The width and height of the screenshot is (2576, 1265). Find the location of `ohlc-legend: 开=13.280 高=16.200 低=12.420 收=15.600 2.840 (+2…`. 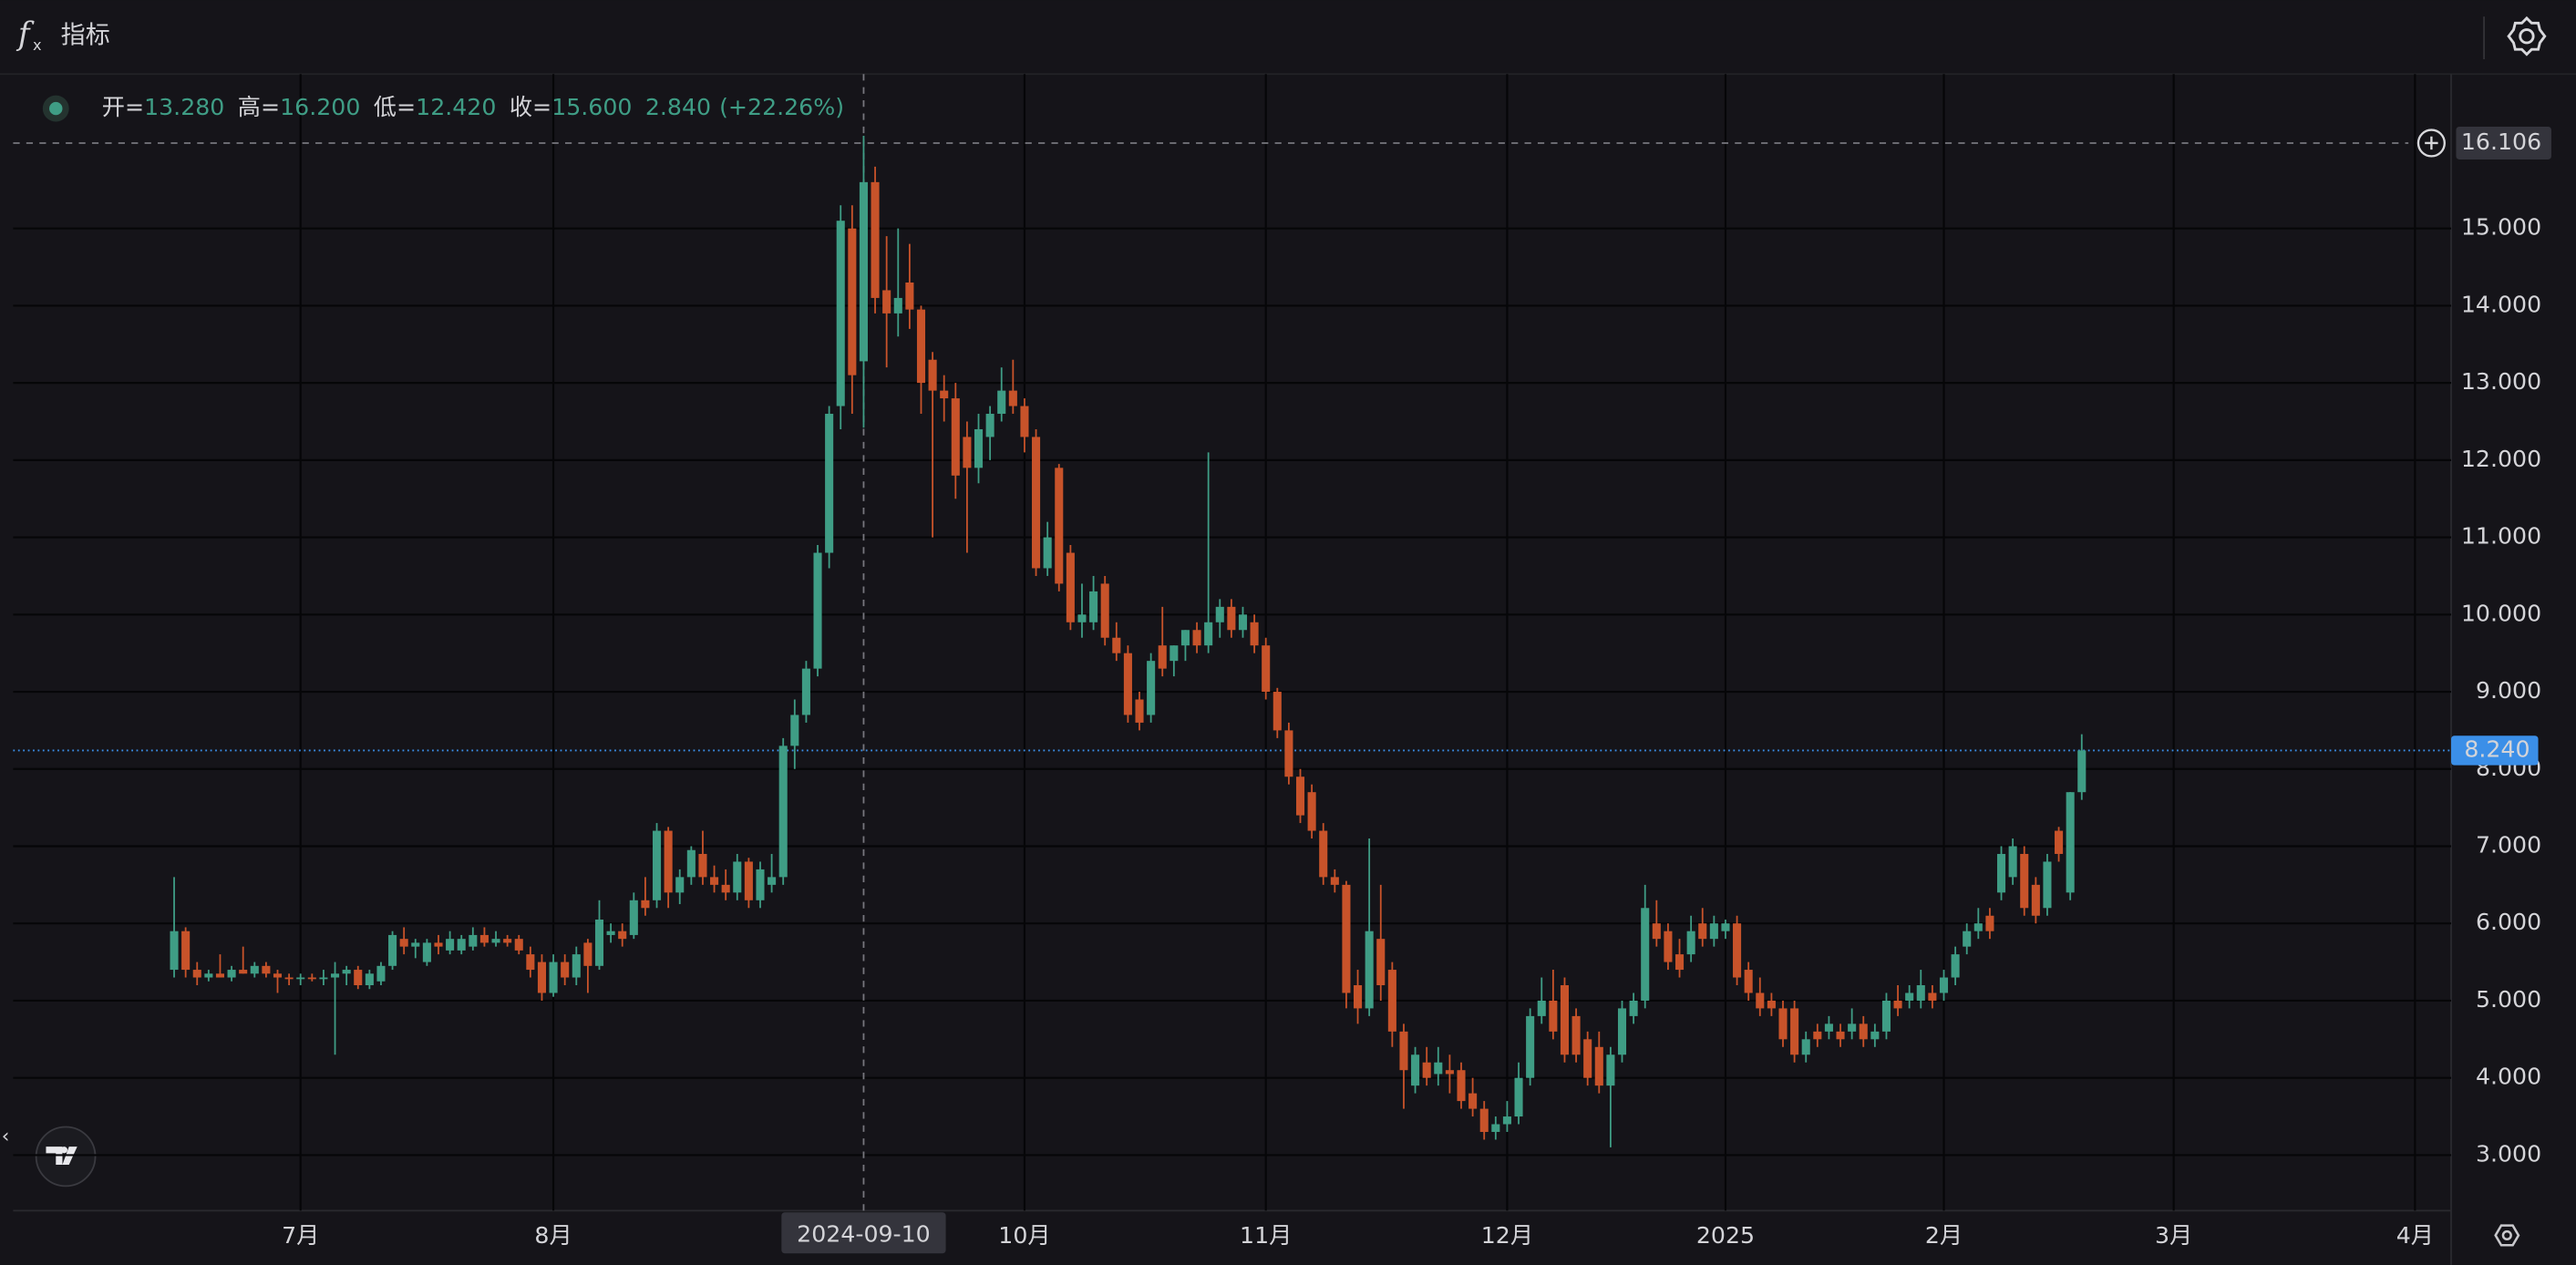

ohlc-legend: 开=13.280 高=16.200 低=12.420 收=15.600 2.840 (+2… is located at coordinates (473, 107).